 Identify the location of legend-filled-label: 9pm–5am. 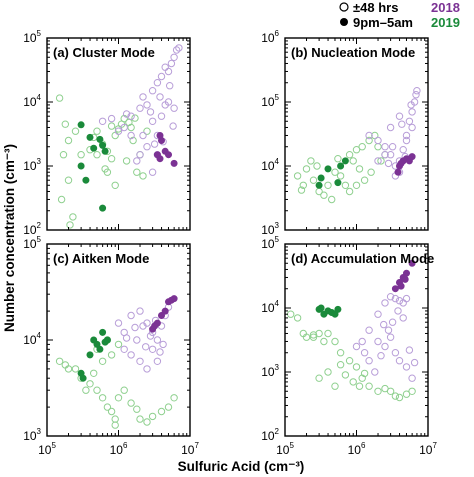
(383, 22).